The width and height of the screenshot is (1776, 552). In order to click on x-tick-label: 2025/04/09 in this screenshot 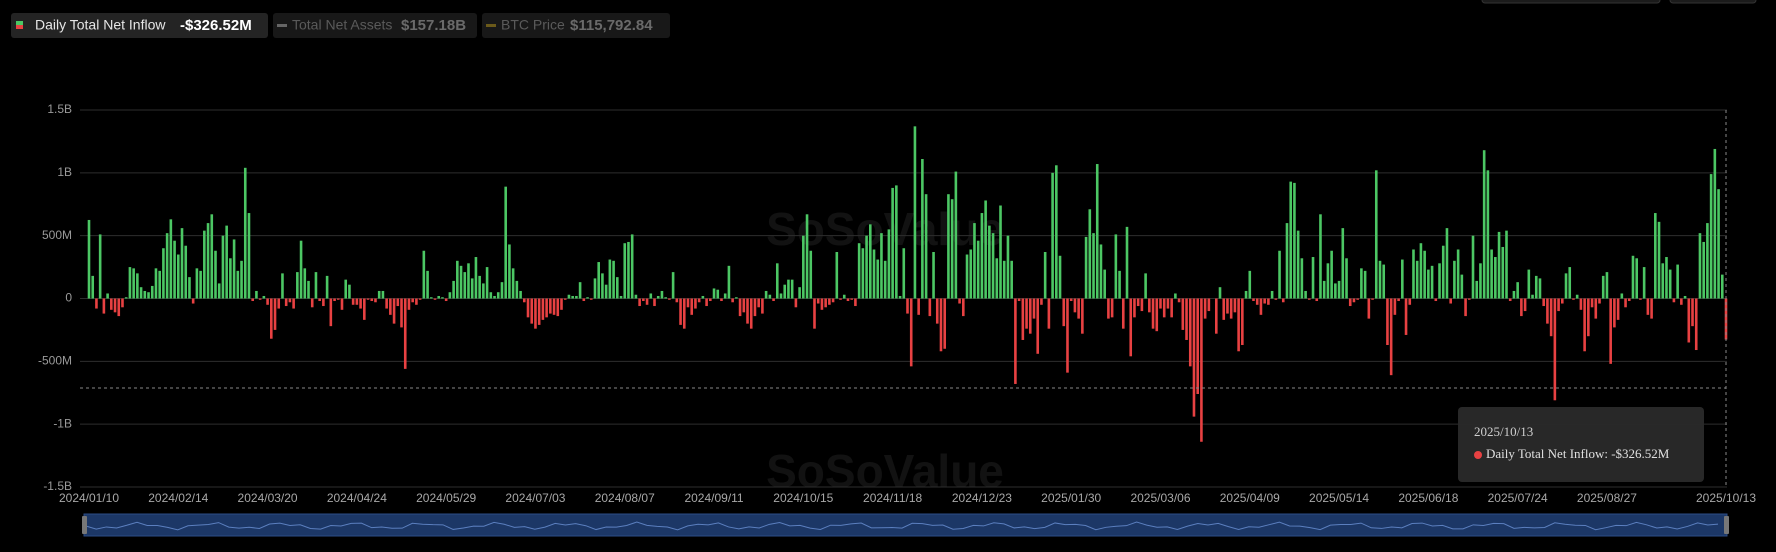, I will do `click(1250, 498)`.